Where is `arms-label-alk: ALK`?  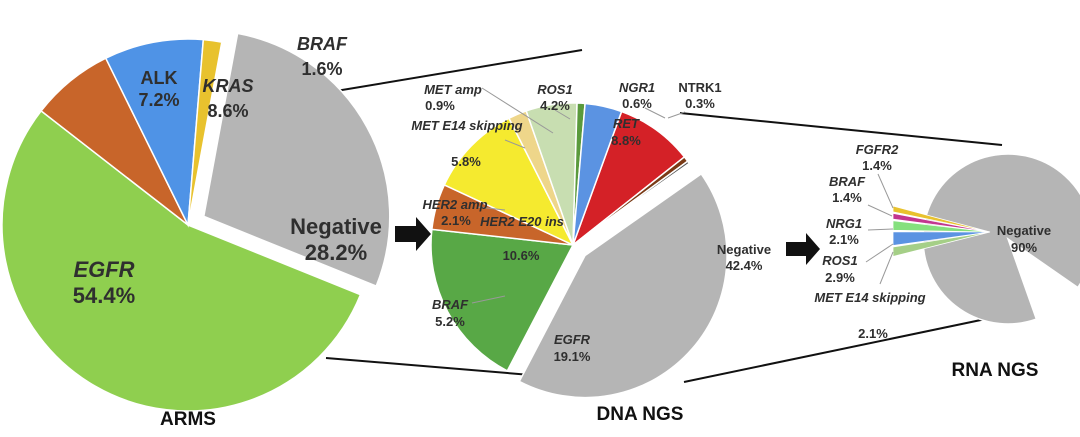
arms-label-alk: ALK is located at coordinates (159, 78).